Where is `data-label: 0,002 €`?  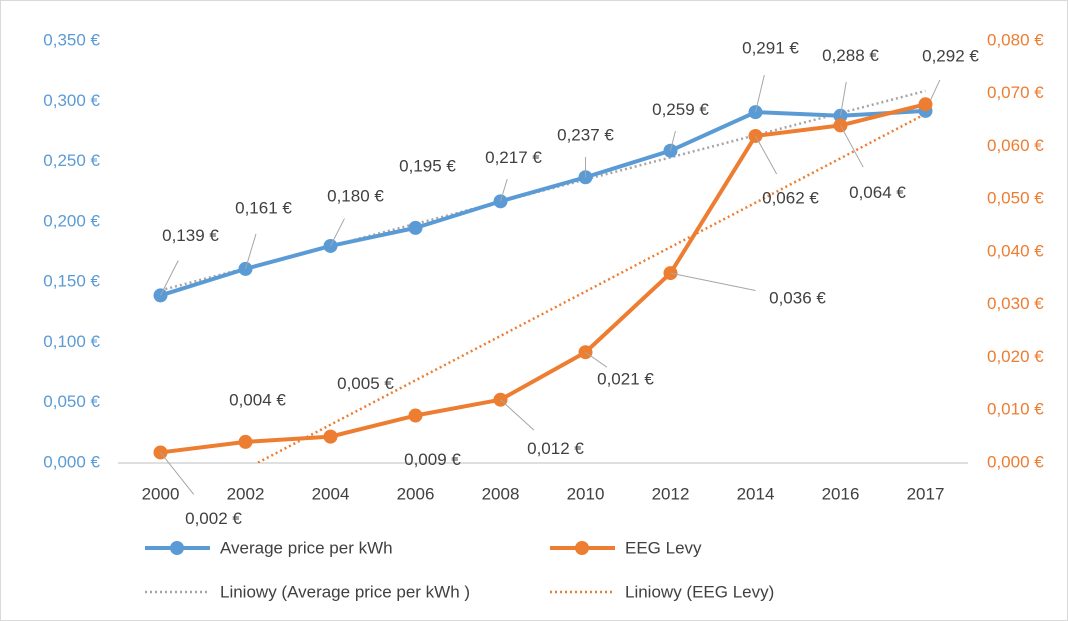 data-label: 0,002 € is located at coordinates (213, 518).